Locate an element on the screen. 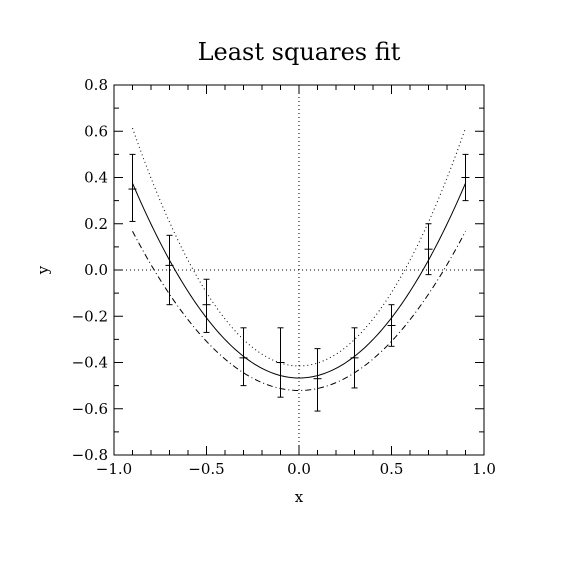  y-tick-label: −0.2 is located at coordinates (90, 316).